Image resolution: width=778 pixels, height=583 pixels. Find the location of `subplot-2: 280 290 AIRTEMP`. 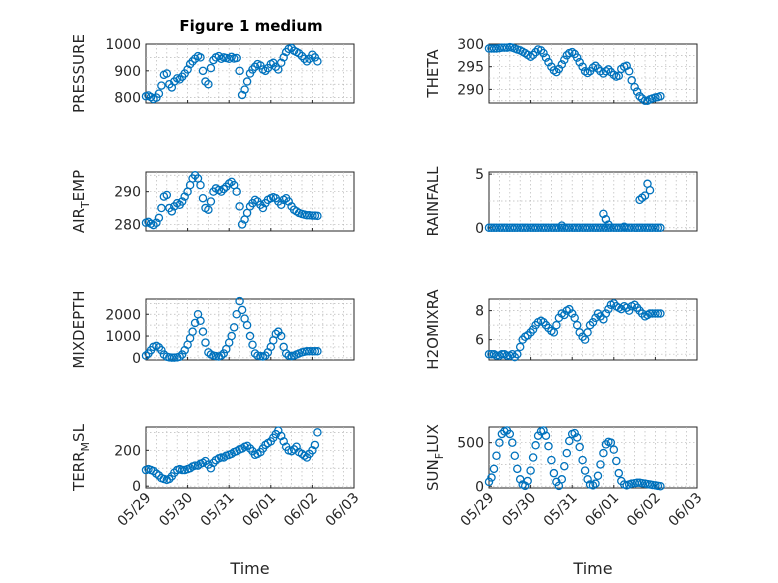

subplot-2: 280 290 AIRTEMP is located at coordinates (212, 201).